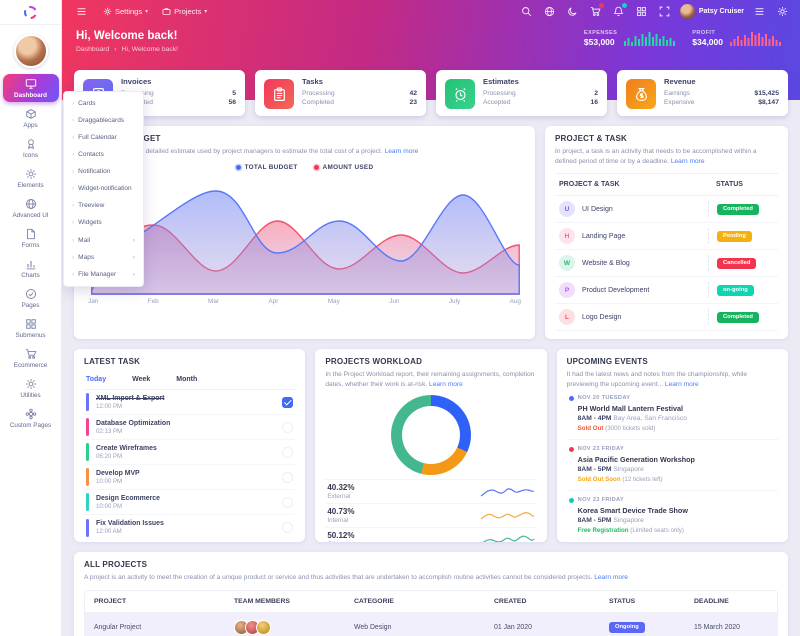 The height and width of the screenshot is (636, 800). I want to click on tab-week: Week, so click(141, 380).